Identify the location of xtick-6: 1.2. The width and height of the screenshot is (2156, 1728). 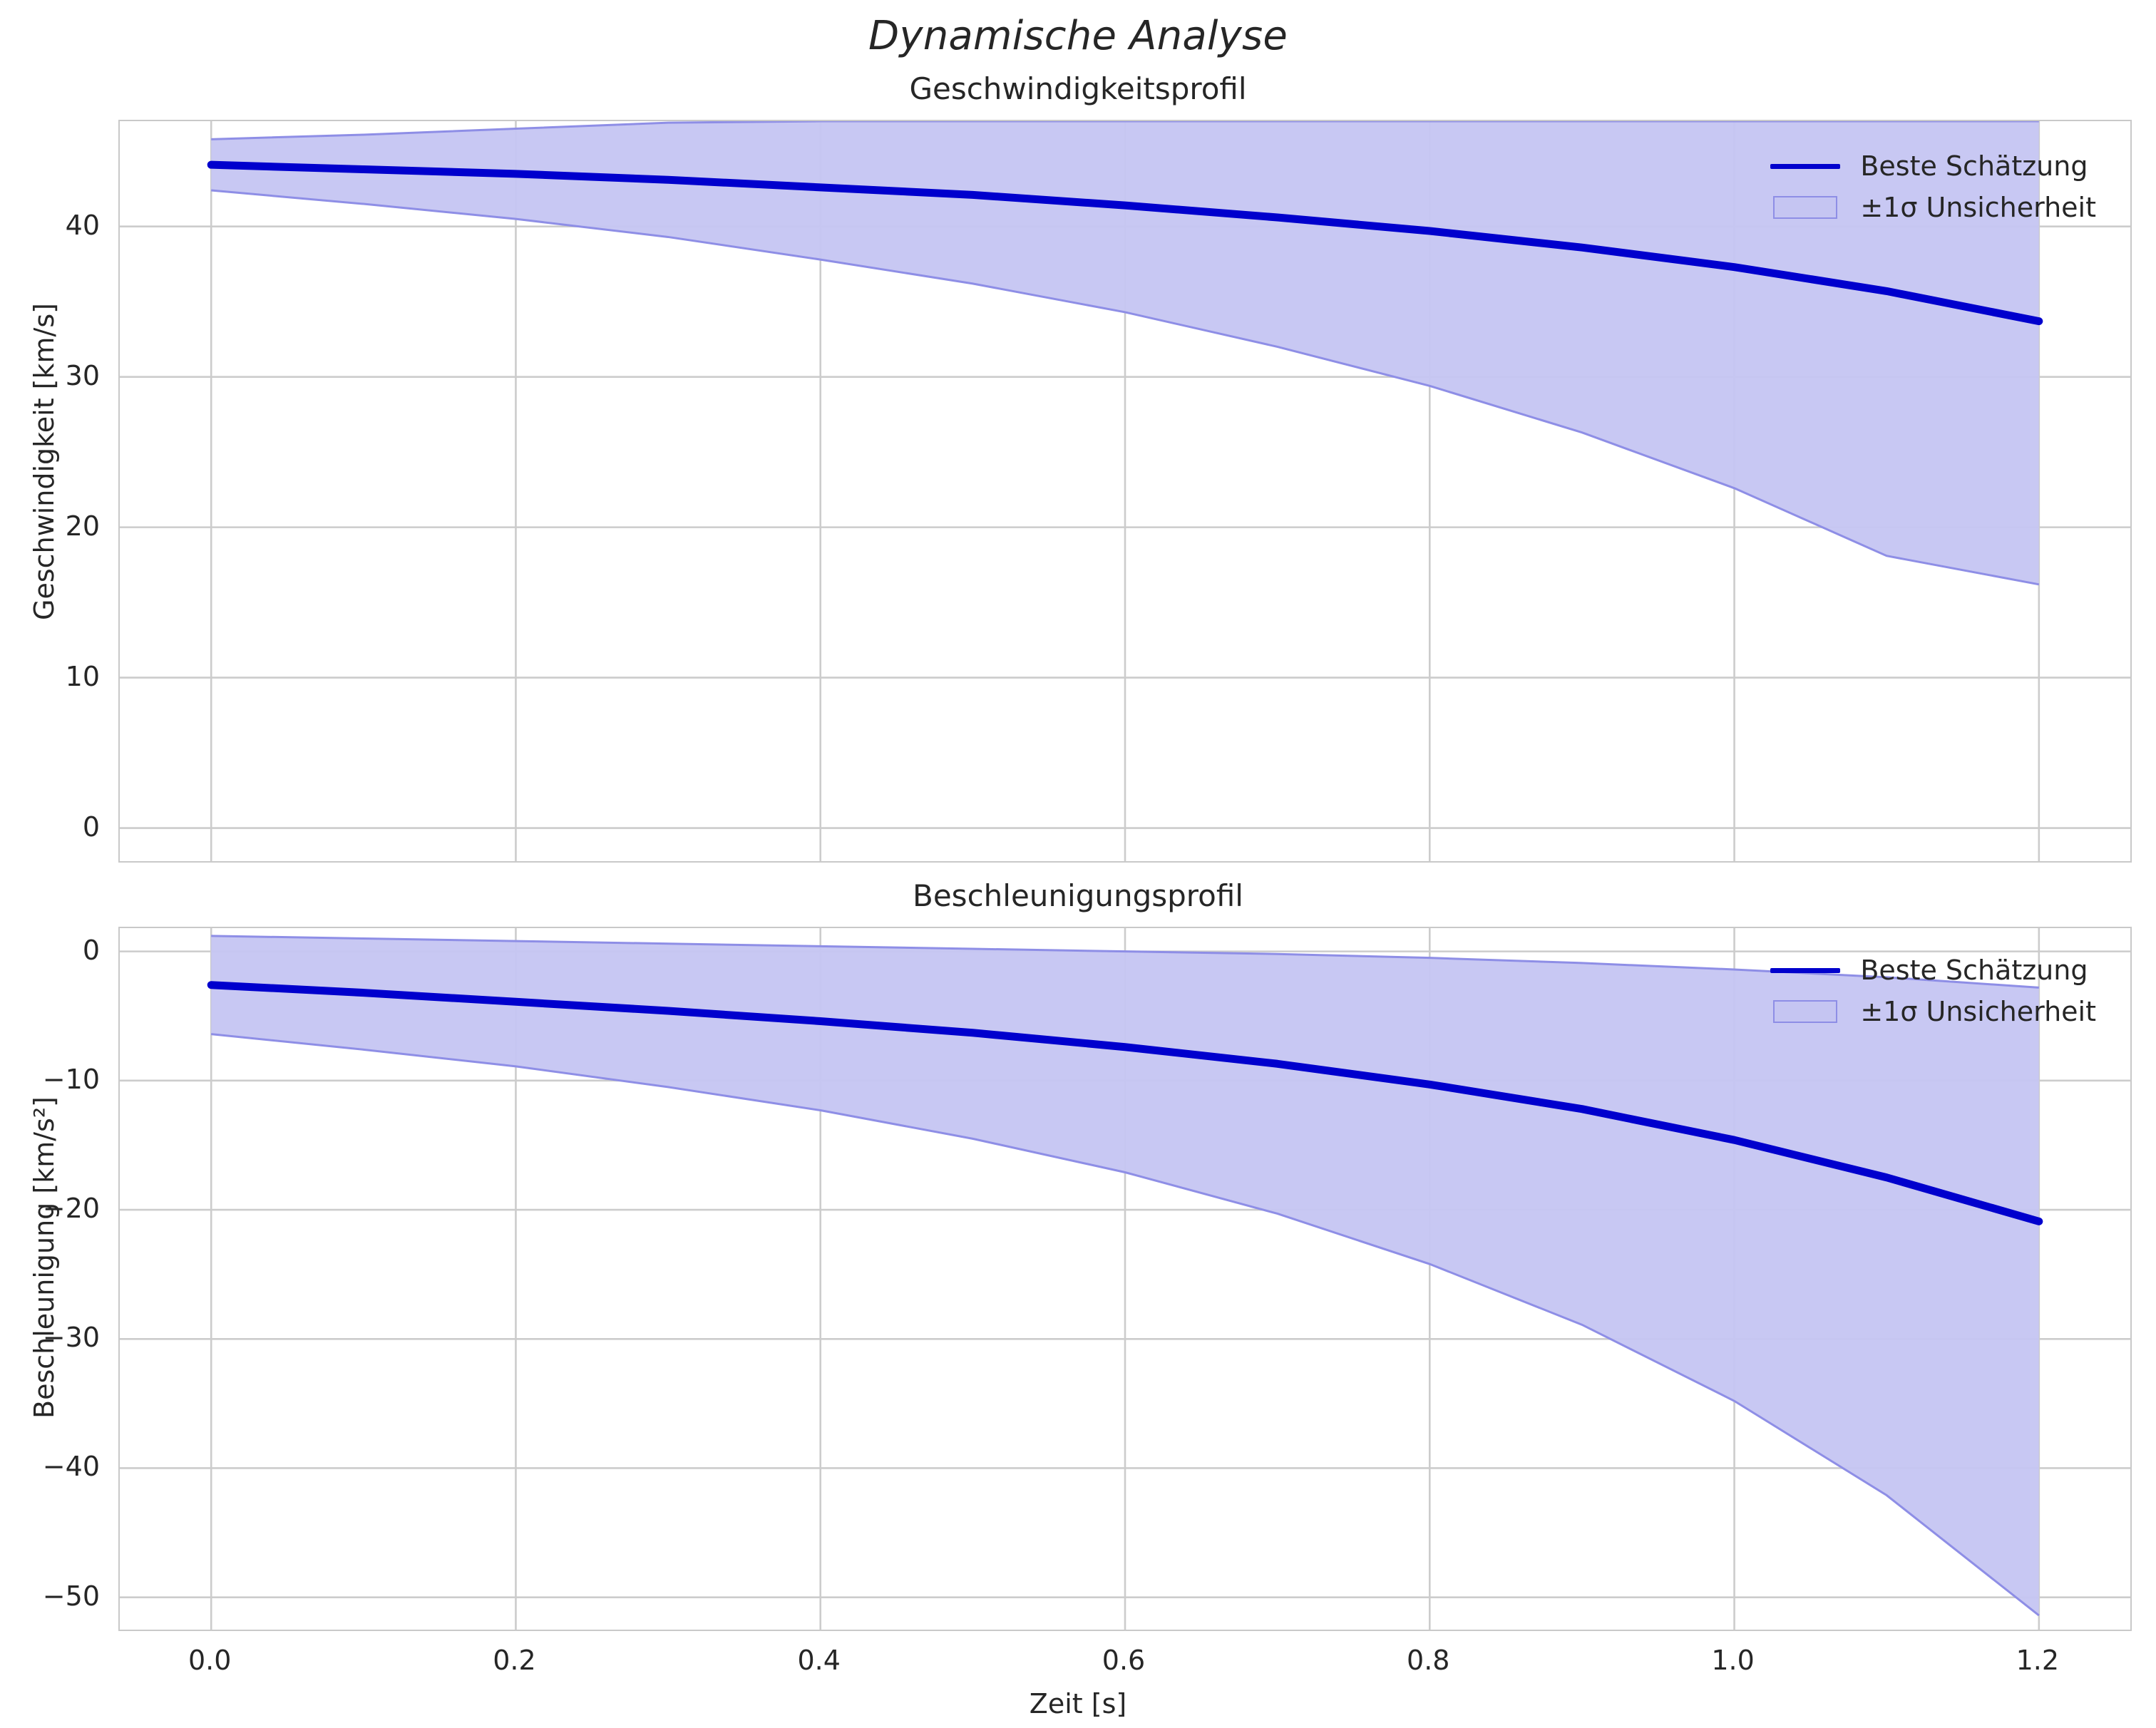
(2038, 1660).